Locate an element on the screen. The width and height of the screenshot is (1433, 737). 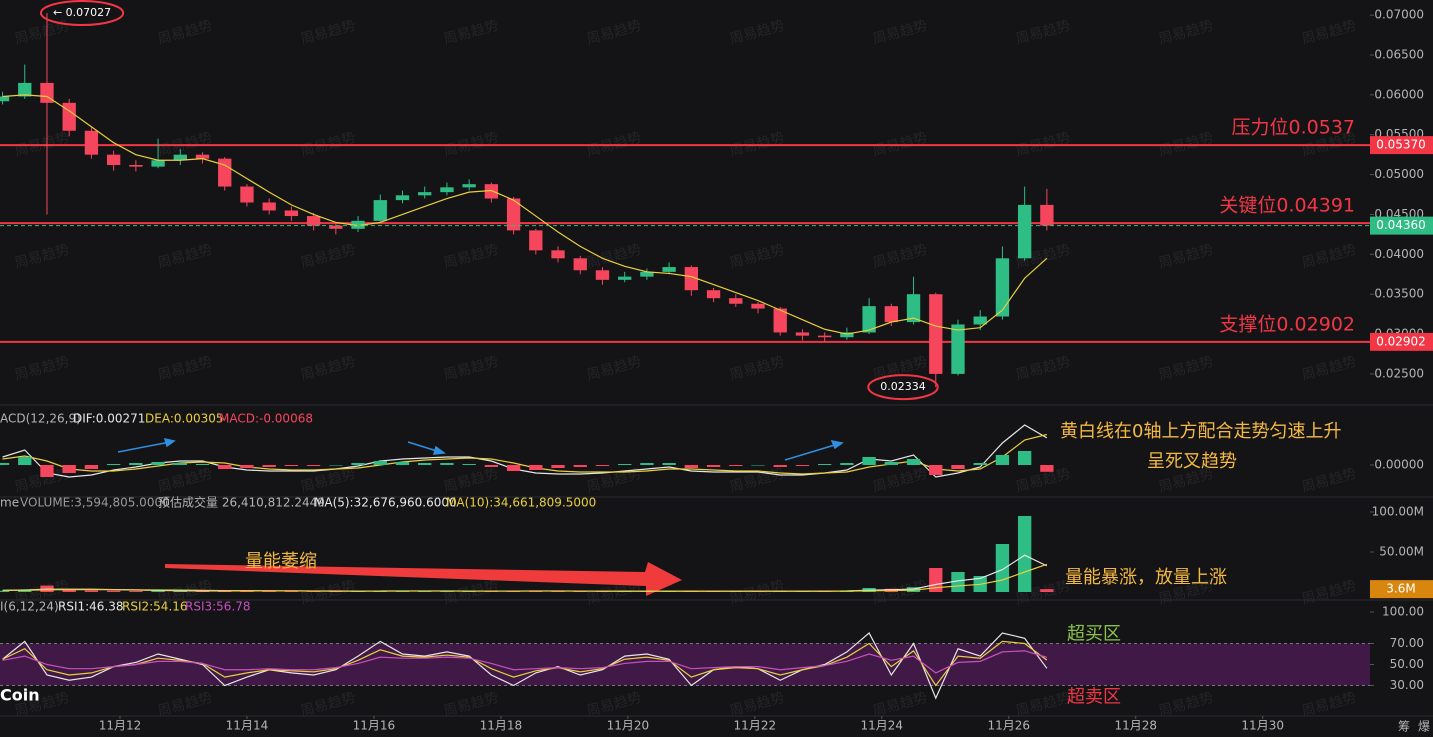
y-tick-label: 30.00 is located at coordinates (1407, 685).